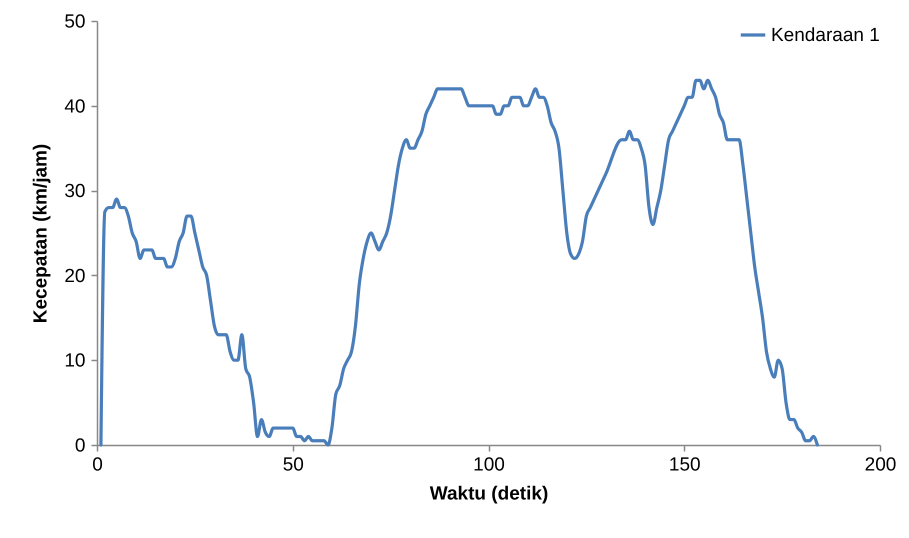  Describe the element at coordinates (97, 465) in the screenshot. I see `x-tick-label: 0` at that location.